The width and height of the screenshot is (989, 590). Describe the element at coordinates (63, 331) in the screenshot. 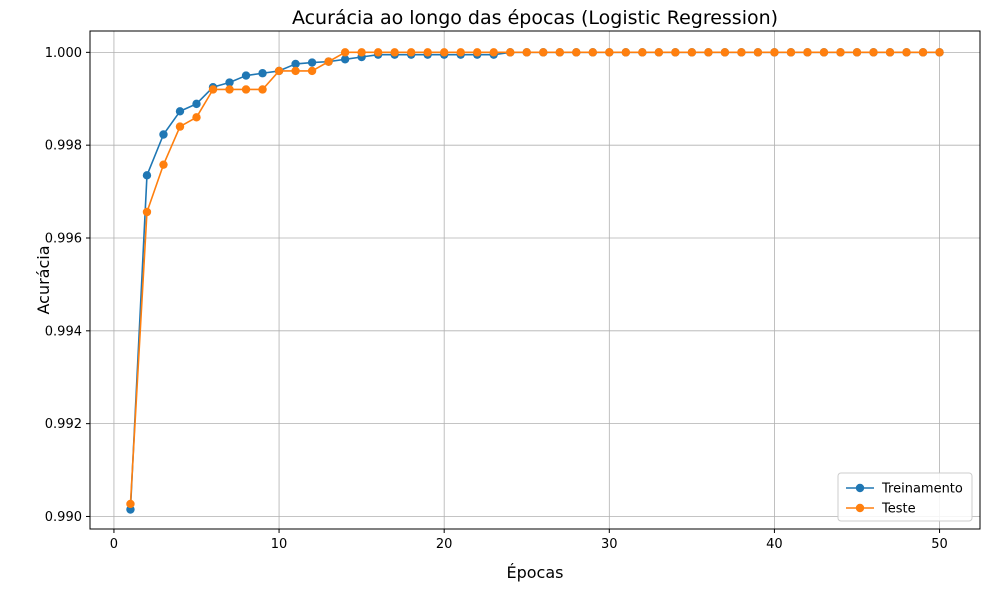

I see `y-tick-label: 0.994` at that location.